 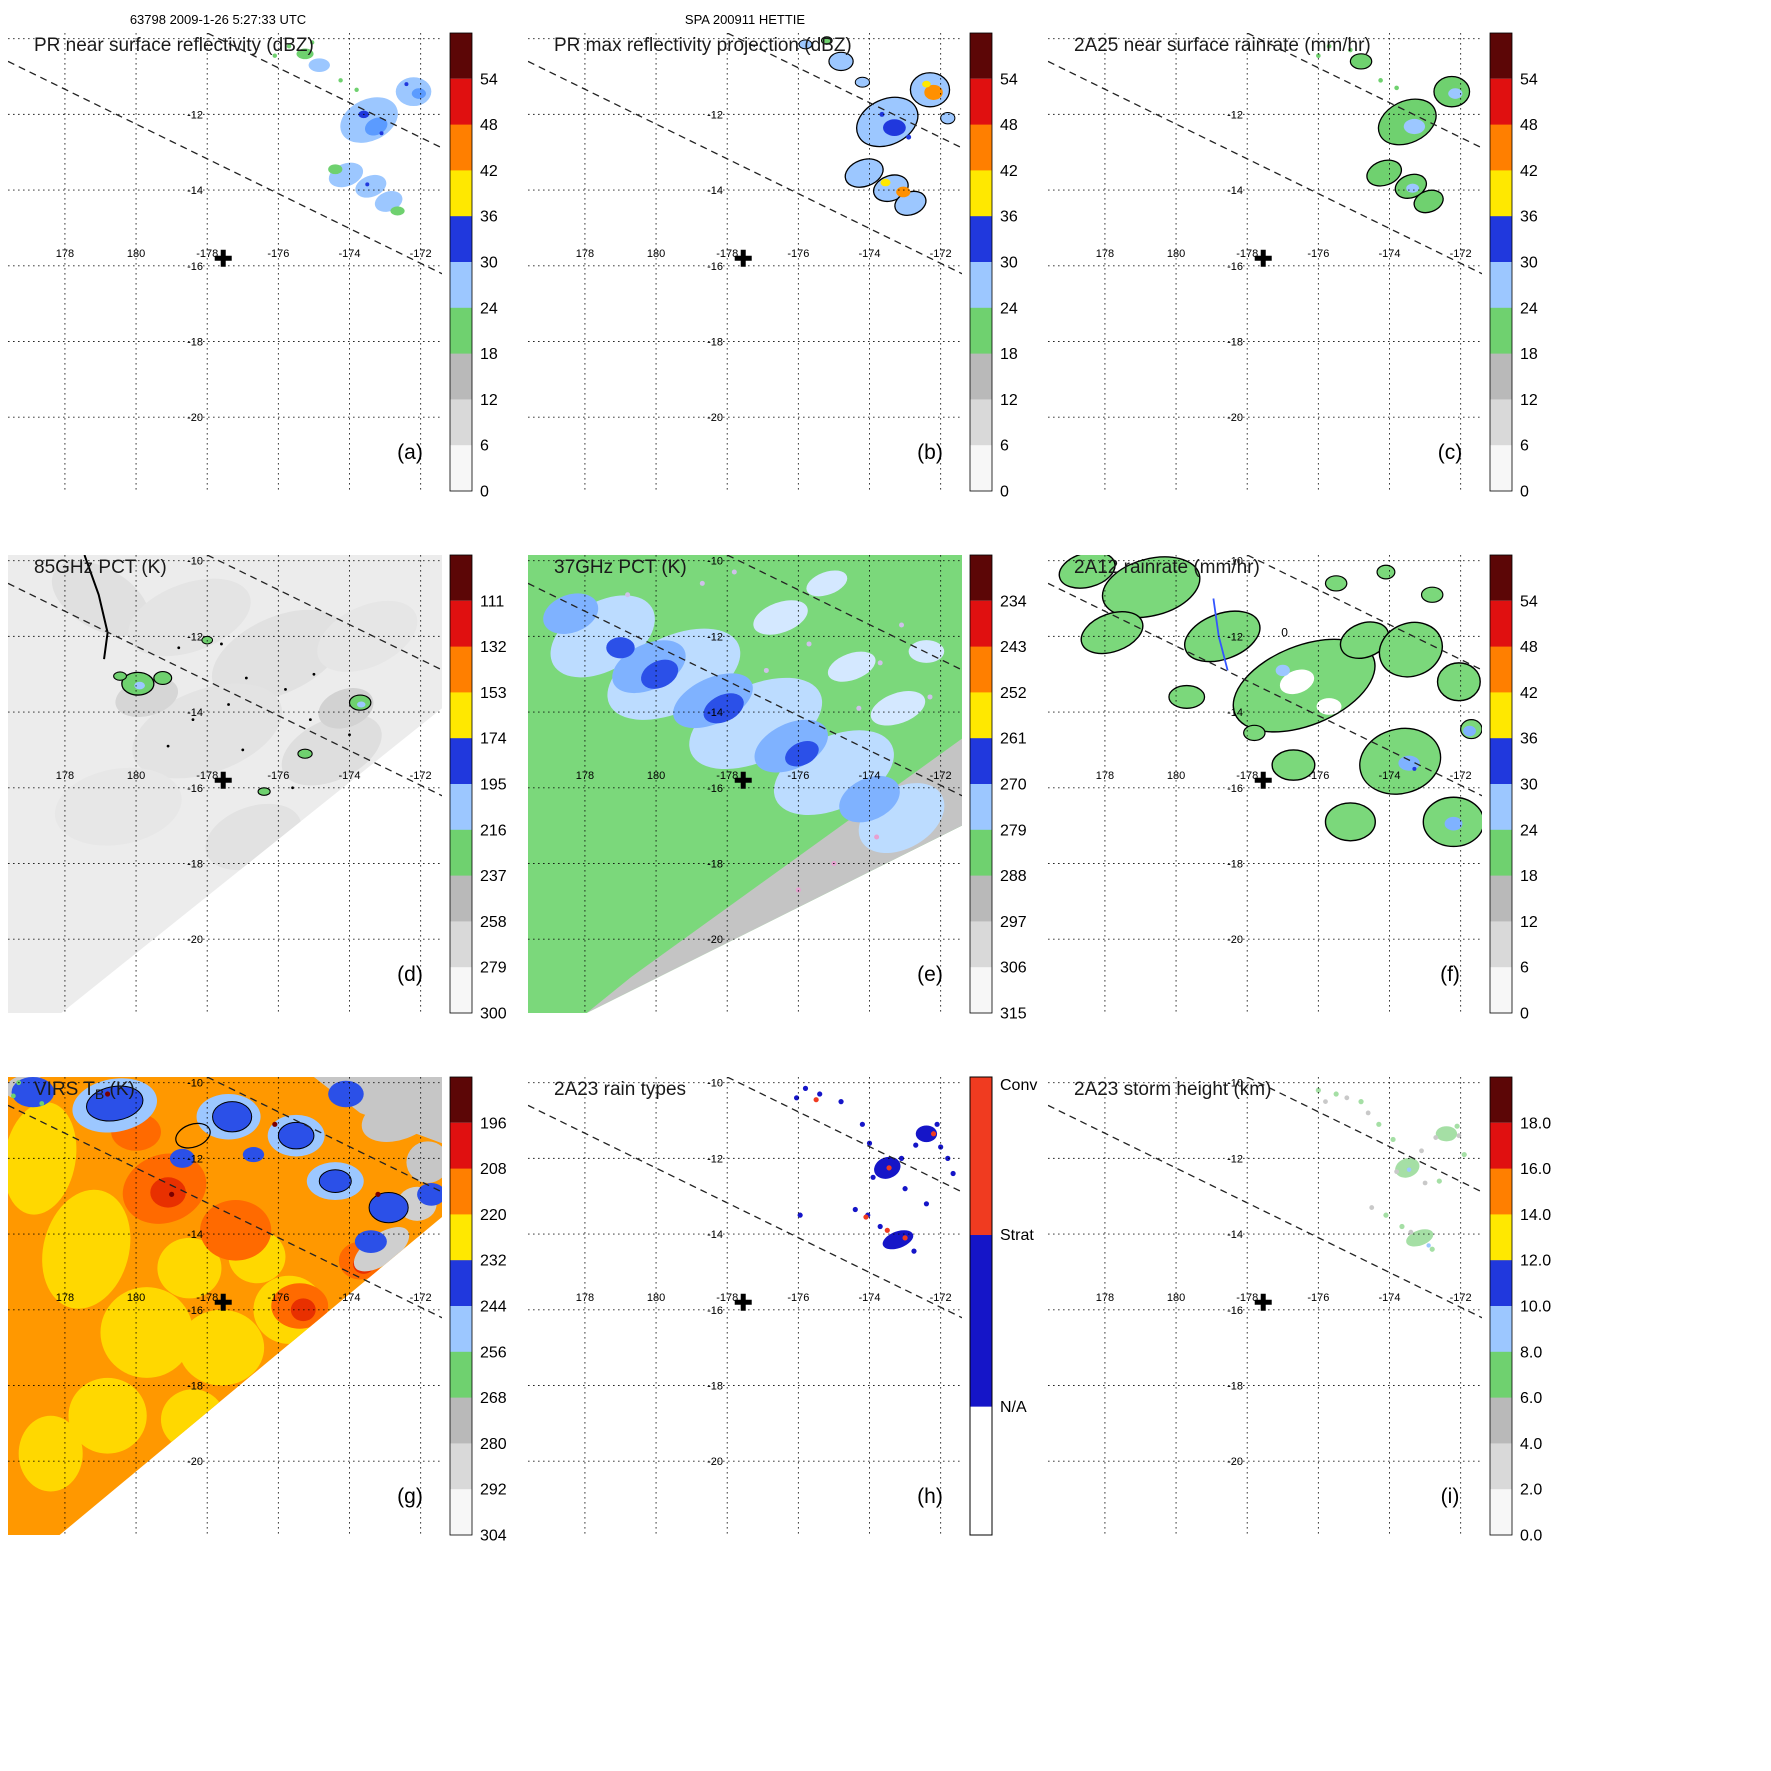 I want to click on colorbar-d: 111 132 153 174 195 216 237 258 279 300, so click(x=478, y=788).